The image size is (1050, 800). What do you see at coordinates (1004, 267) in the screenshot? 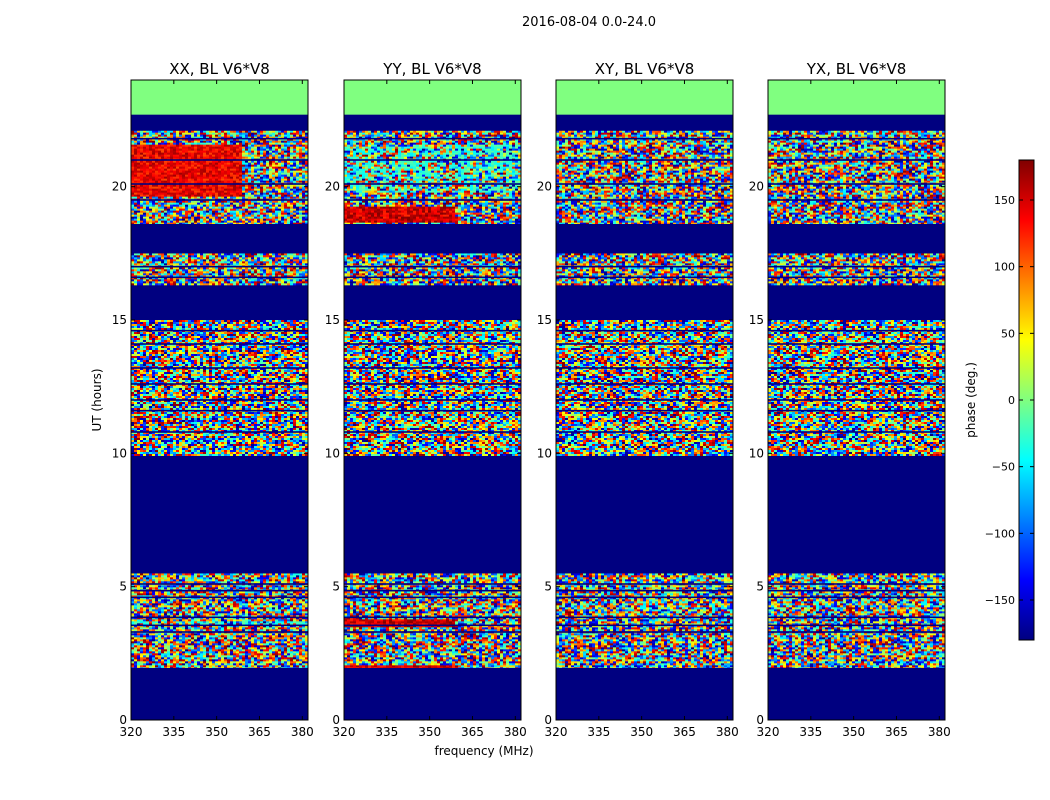
I see `colorbar-tick-label: 100` at bounding box center [1004, 267].